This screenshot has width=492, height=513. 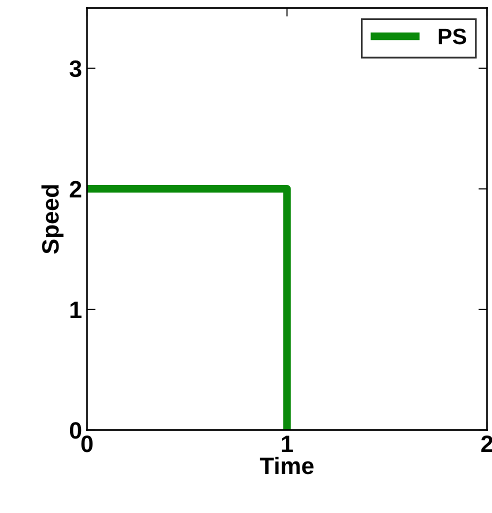 What do you see at coordinates (87, 443) in the screenshot?
I see `x-tick-label: 0` at bounding box center [87, 443].